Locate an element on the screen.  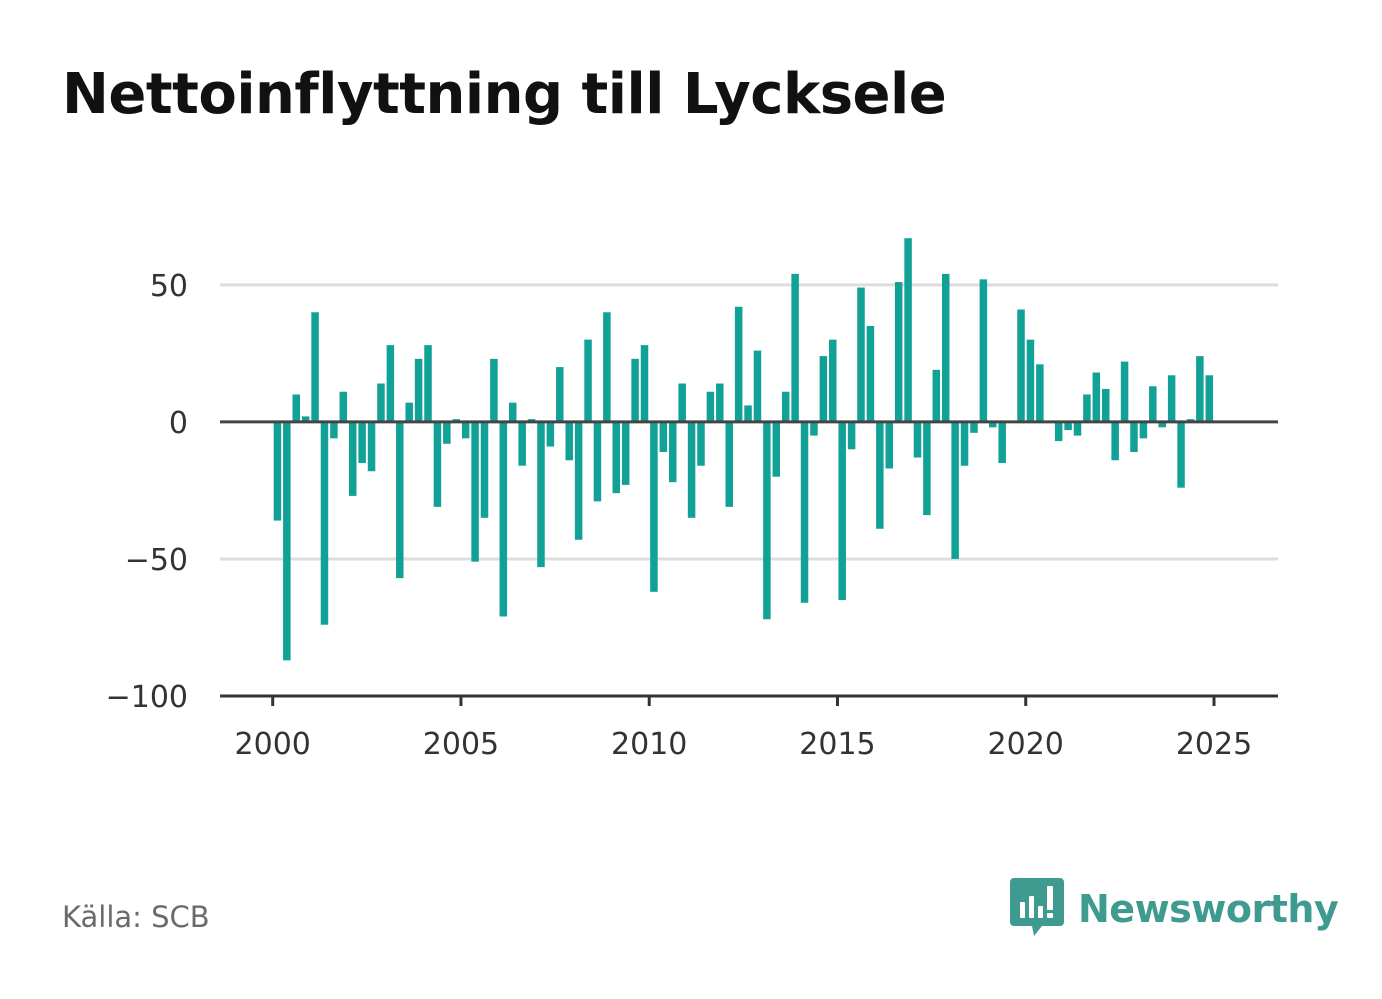
brand-name: Newsworthy is located at coordinates (1208, 909).